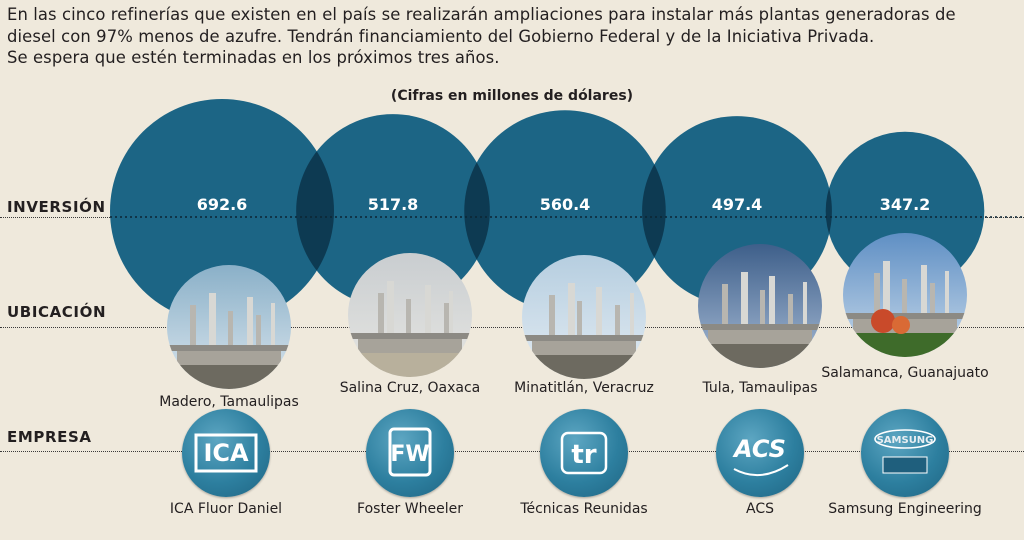 Image resolution: width=1024 pixels, height=540 pixels. Describe the element at coordinates (57, 312) in the screenshot. I see `location-row-label: UBICACIÓN` at that location.